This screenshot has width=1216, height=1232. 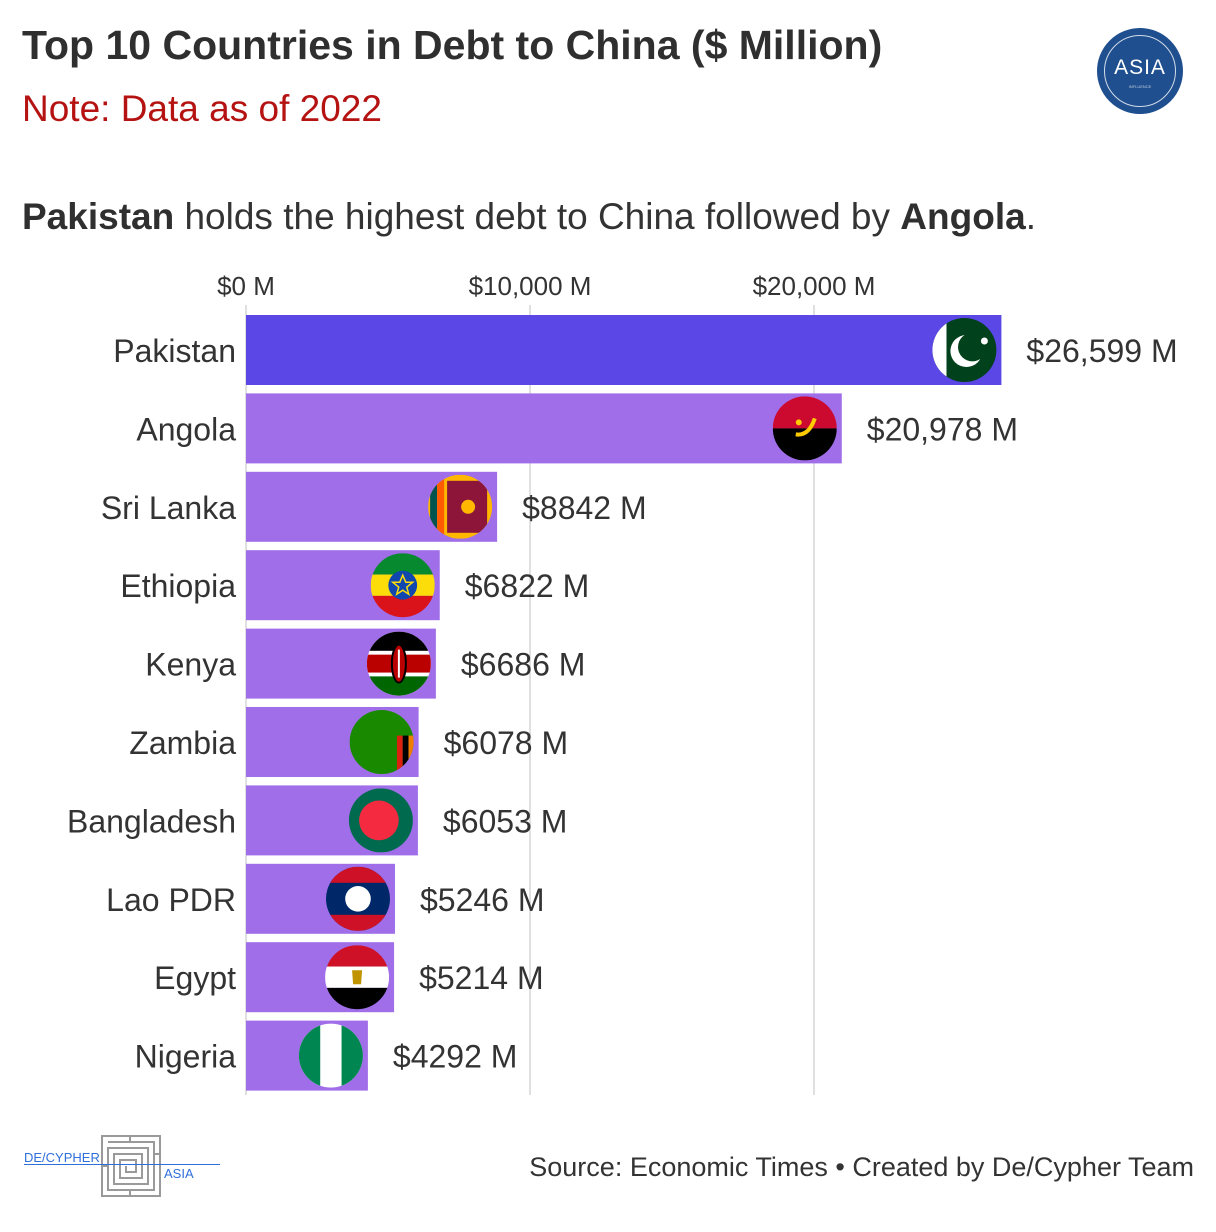 What do you see at coordinates (174, 351) in the screenshot?
I see `category-label: Pakistan` at bounding box center [174, 351].